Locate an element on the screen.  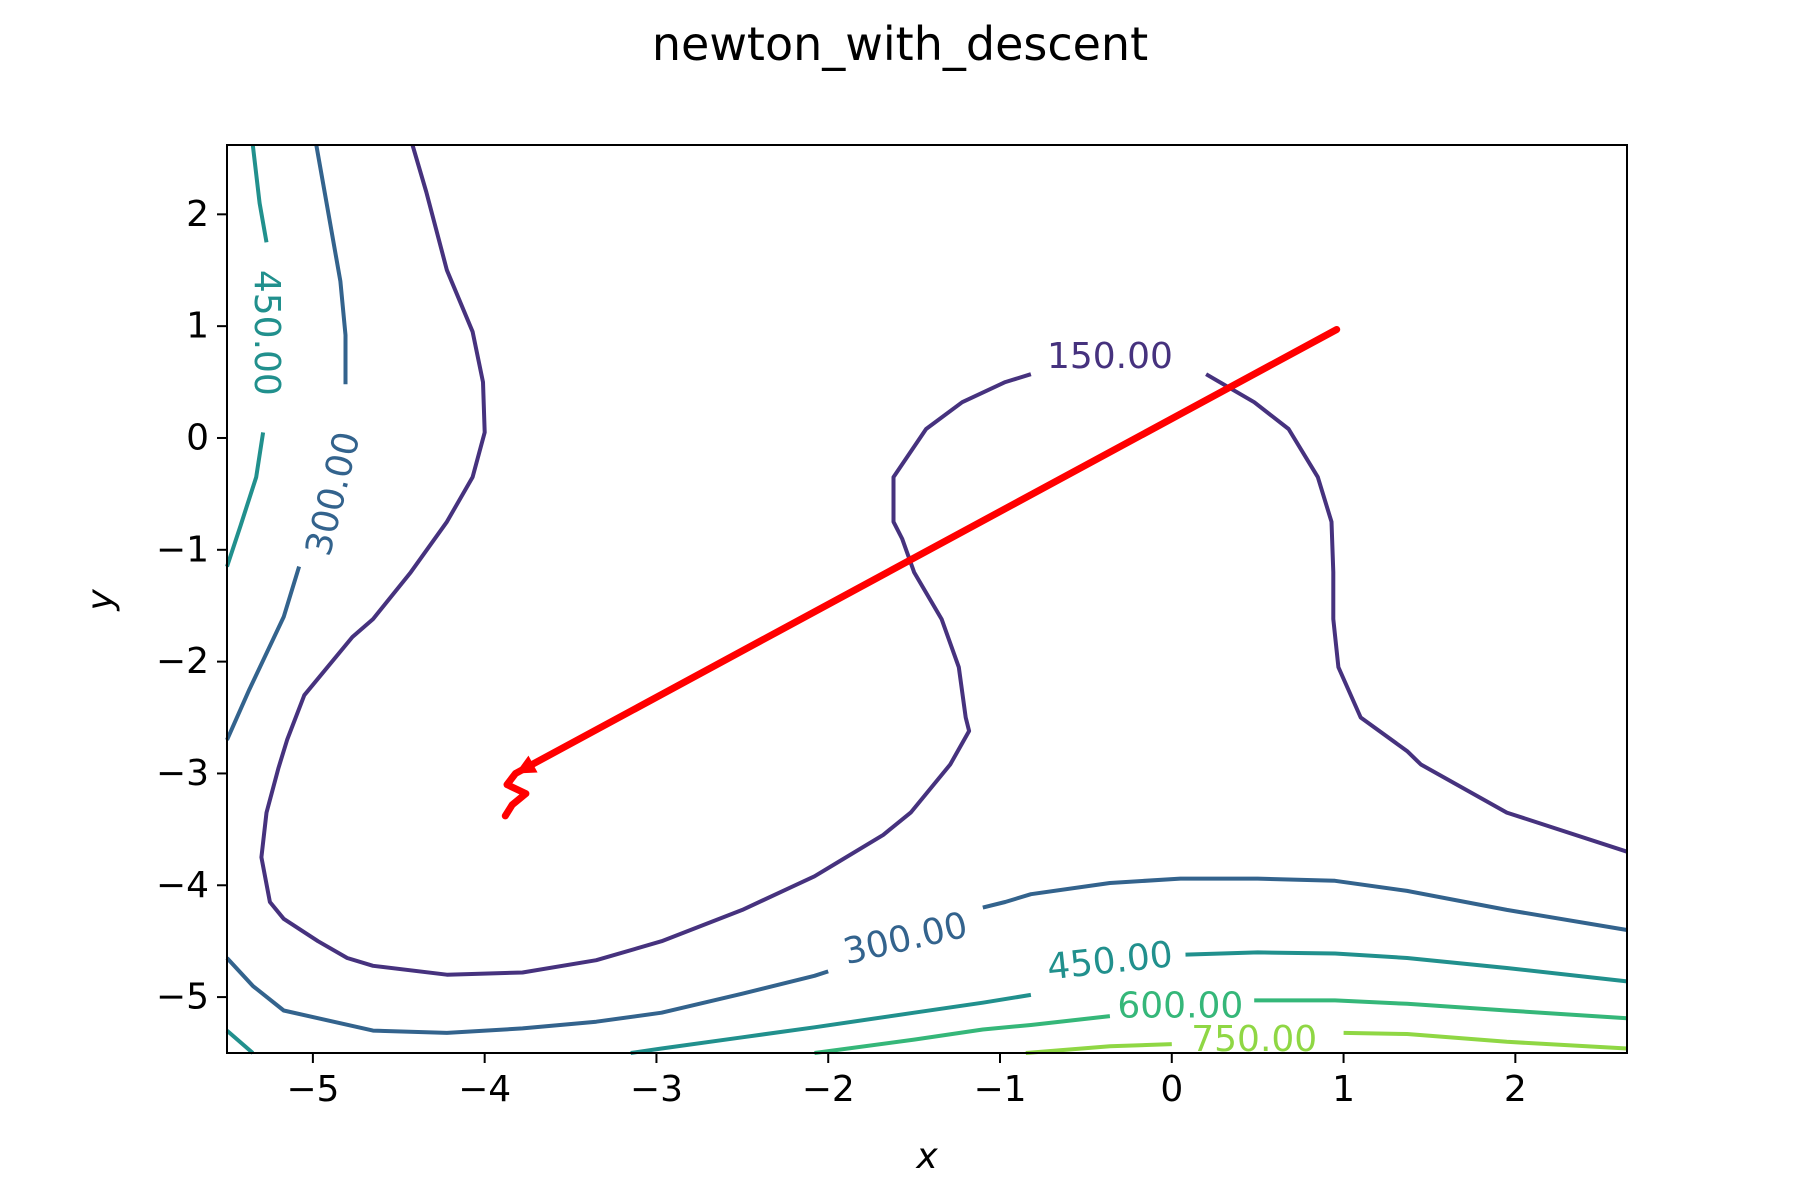
x-axis-label: x is located at coordinates (926, 1156).